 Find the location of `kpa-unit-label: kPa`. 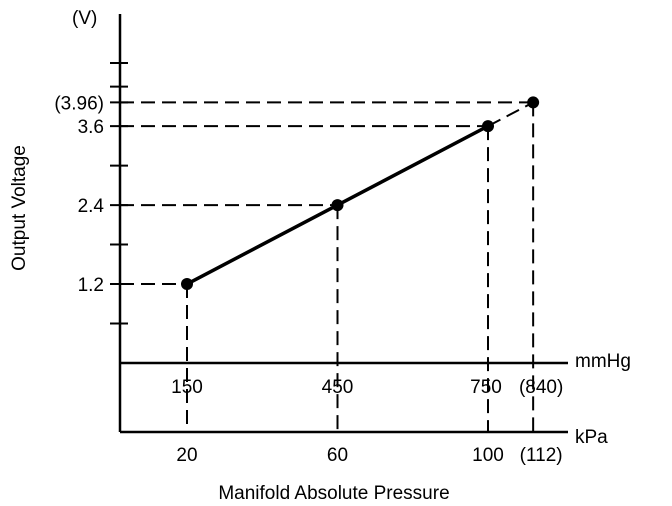

kpa-unit-label: kPa is located at coordinates (591, 437).